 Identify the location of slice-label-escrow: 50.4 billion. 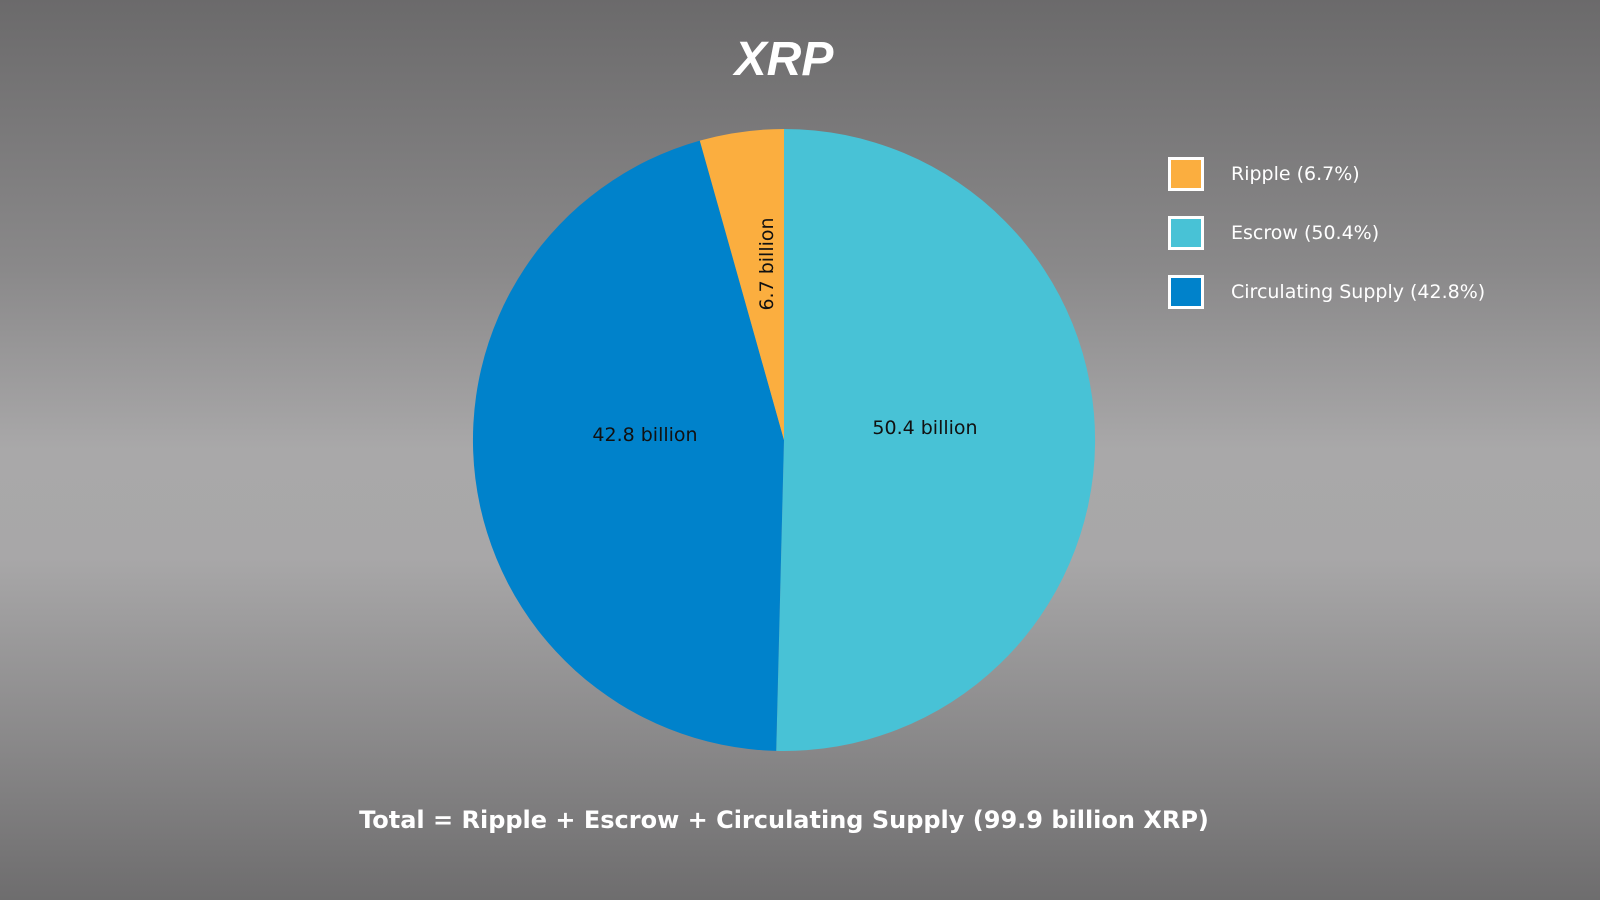
(924, 428).